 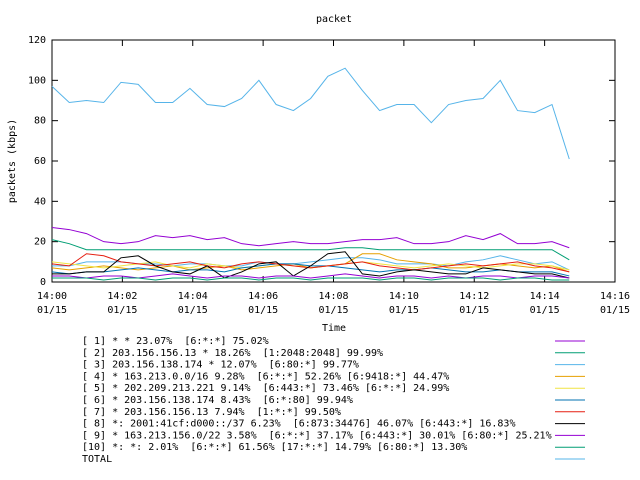 I want to click on y-tick-label: 40, so click(x=40, y=201).